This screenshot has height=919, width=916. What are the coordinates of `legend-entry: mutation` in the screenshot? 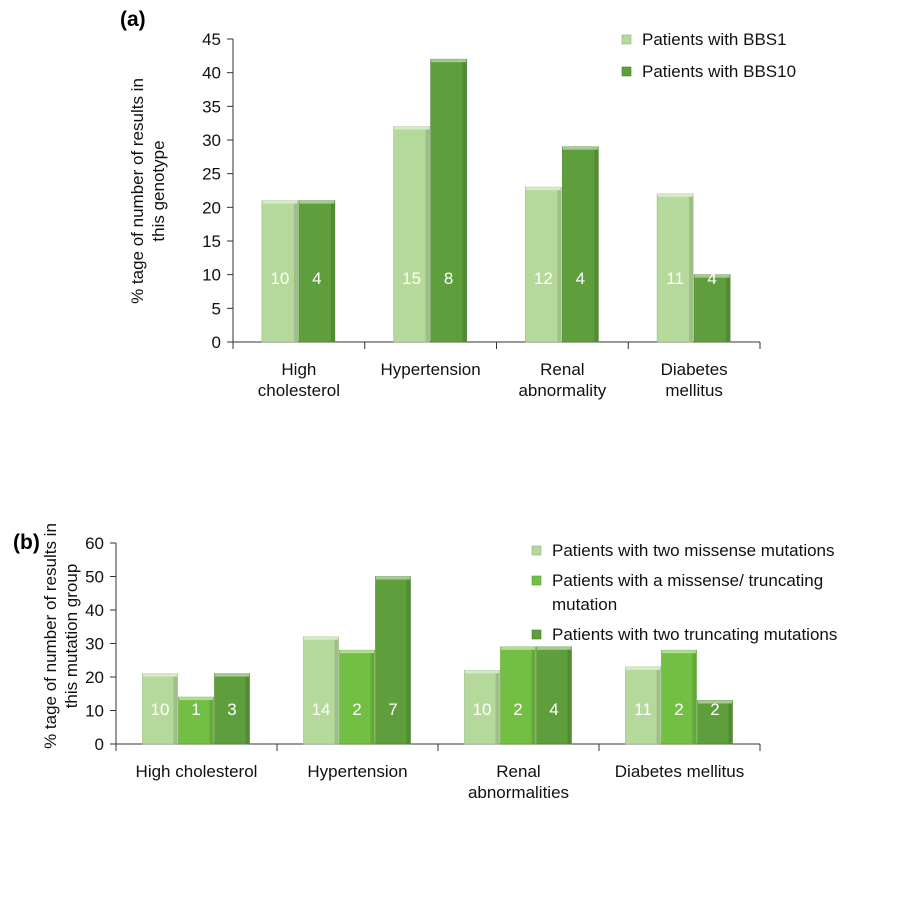 It's located at (584, 604).